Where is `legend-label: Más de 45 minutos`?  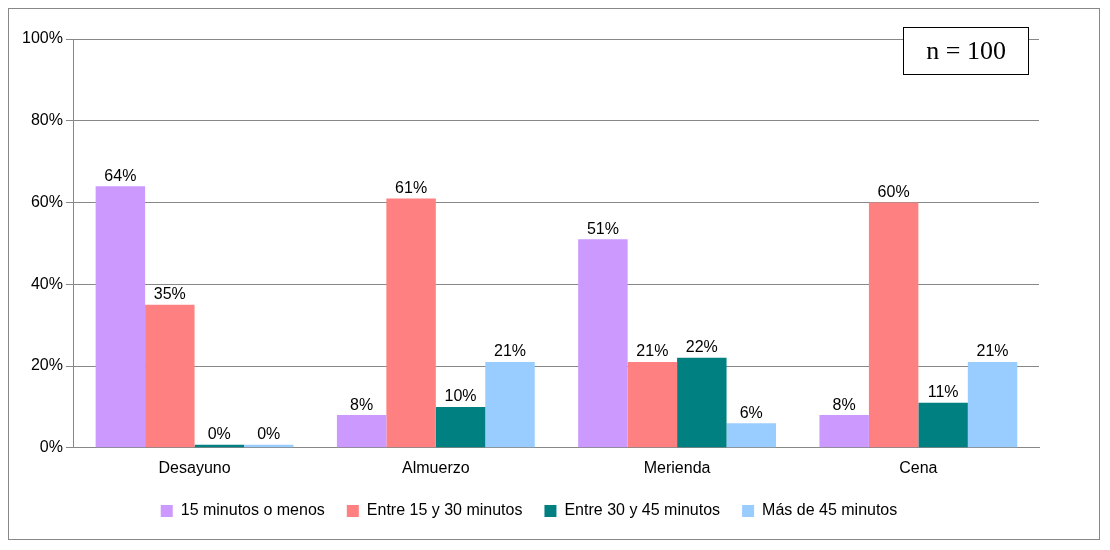
legend-label: Más de 45 minutos is located at coordinates (830, 510).